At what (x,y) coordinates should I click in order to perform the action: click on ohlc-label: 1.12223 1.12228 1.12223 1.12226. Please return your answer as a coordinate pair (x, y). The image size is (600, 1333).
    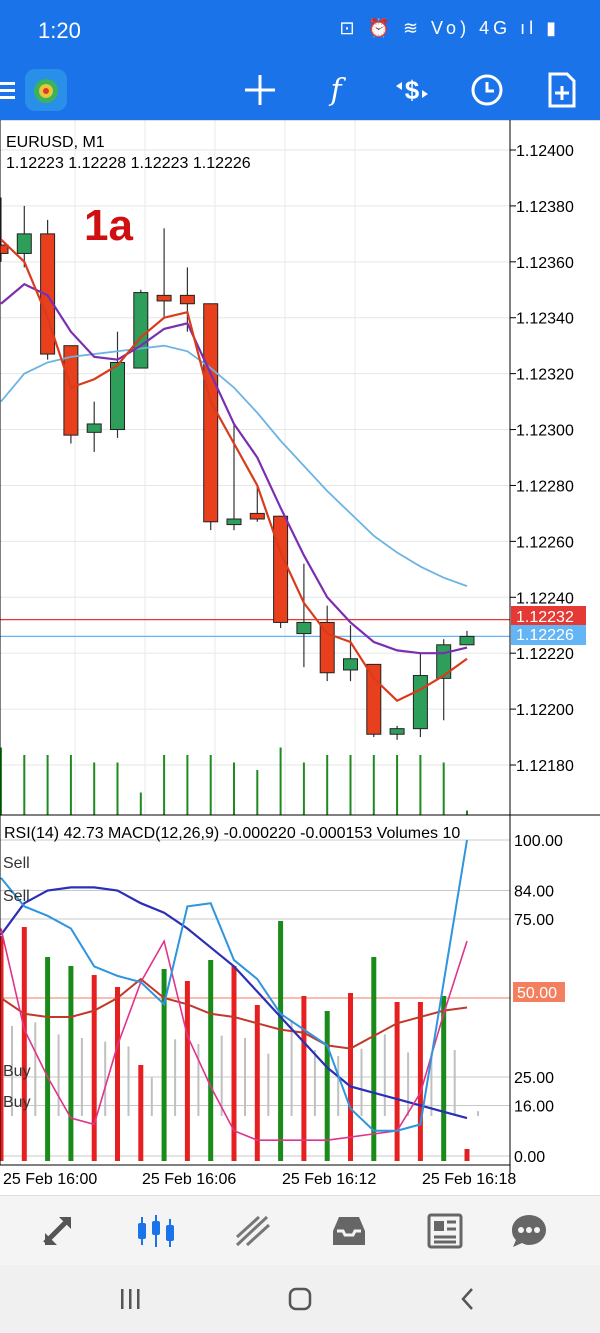
    Looking at the image, I should click on (128, 163).